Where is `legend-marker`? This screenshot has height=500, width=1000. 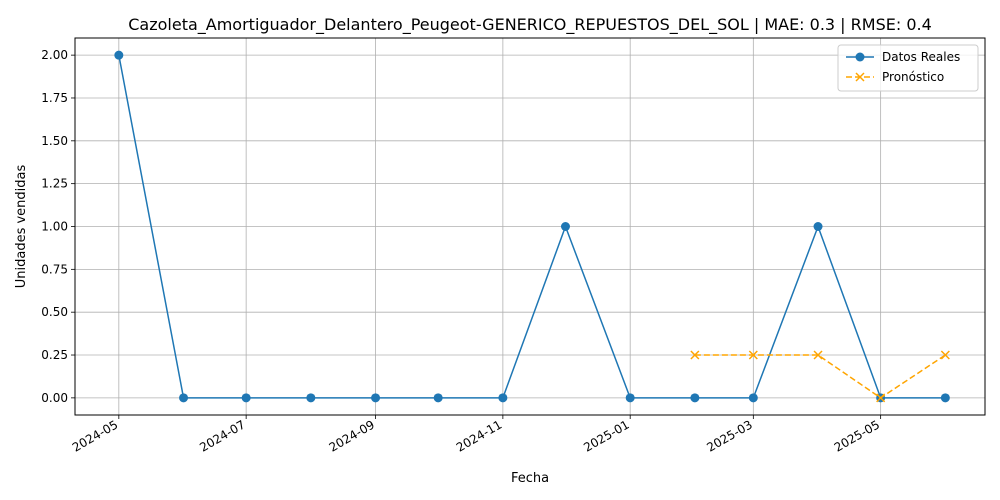 legend-marker is located at coordinates (860, 57).